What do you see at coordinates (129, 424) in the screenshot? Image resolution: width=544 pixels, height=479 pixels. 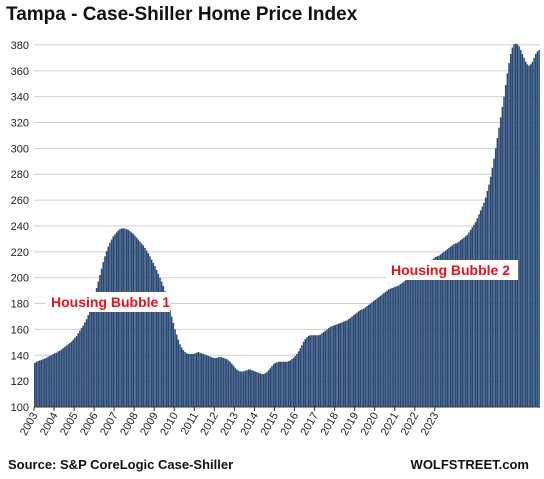 I see `x-tick-label: 2008` at bounding box center [129, 424].